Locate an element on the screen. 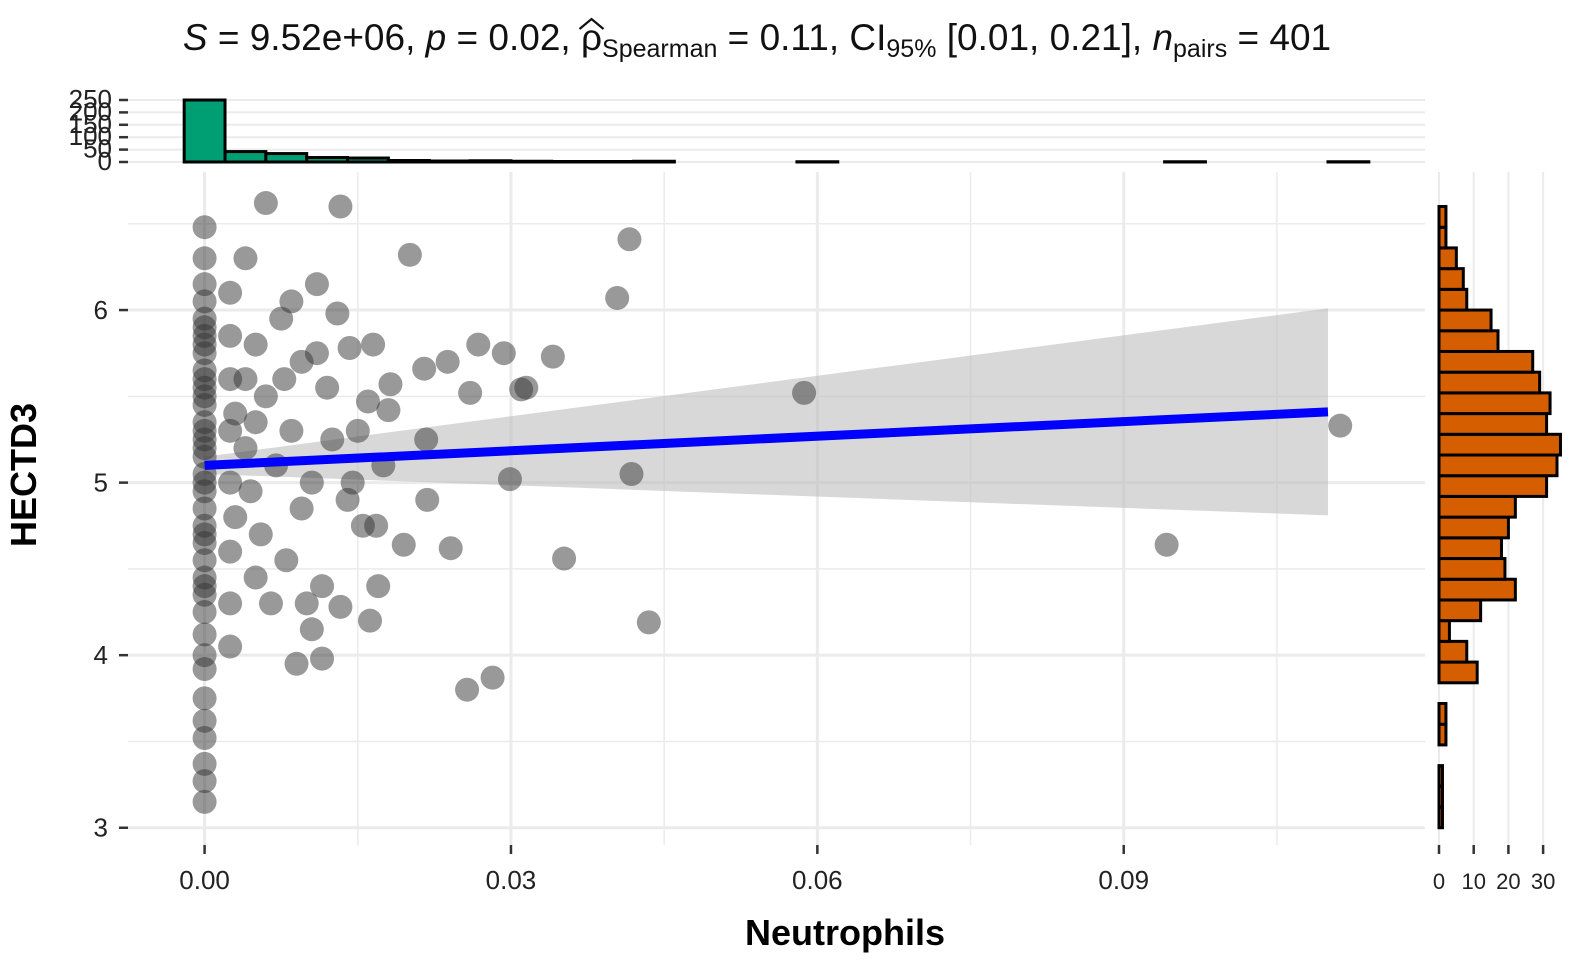  top-hist-tick-label: 100 is located at coordinates (90, 136).